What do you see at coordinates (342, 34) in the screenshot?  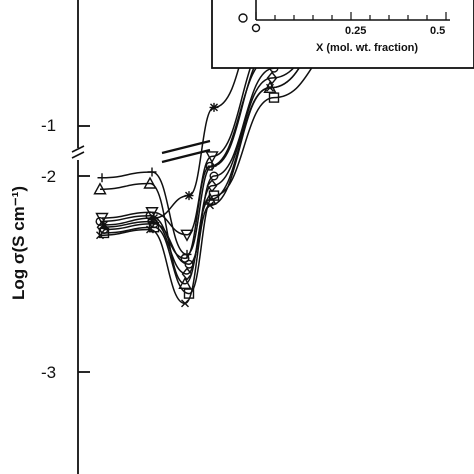 I see `inset-panel: 0.25 0.5 X (mol. wt. fraction)` at bounding box center [342, 34].